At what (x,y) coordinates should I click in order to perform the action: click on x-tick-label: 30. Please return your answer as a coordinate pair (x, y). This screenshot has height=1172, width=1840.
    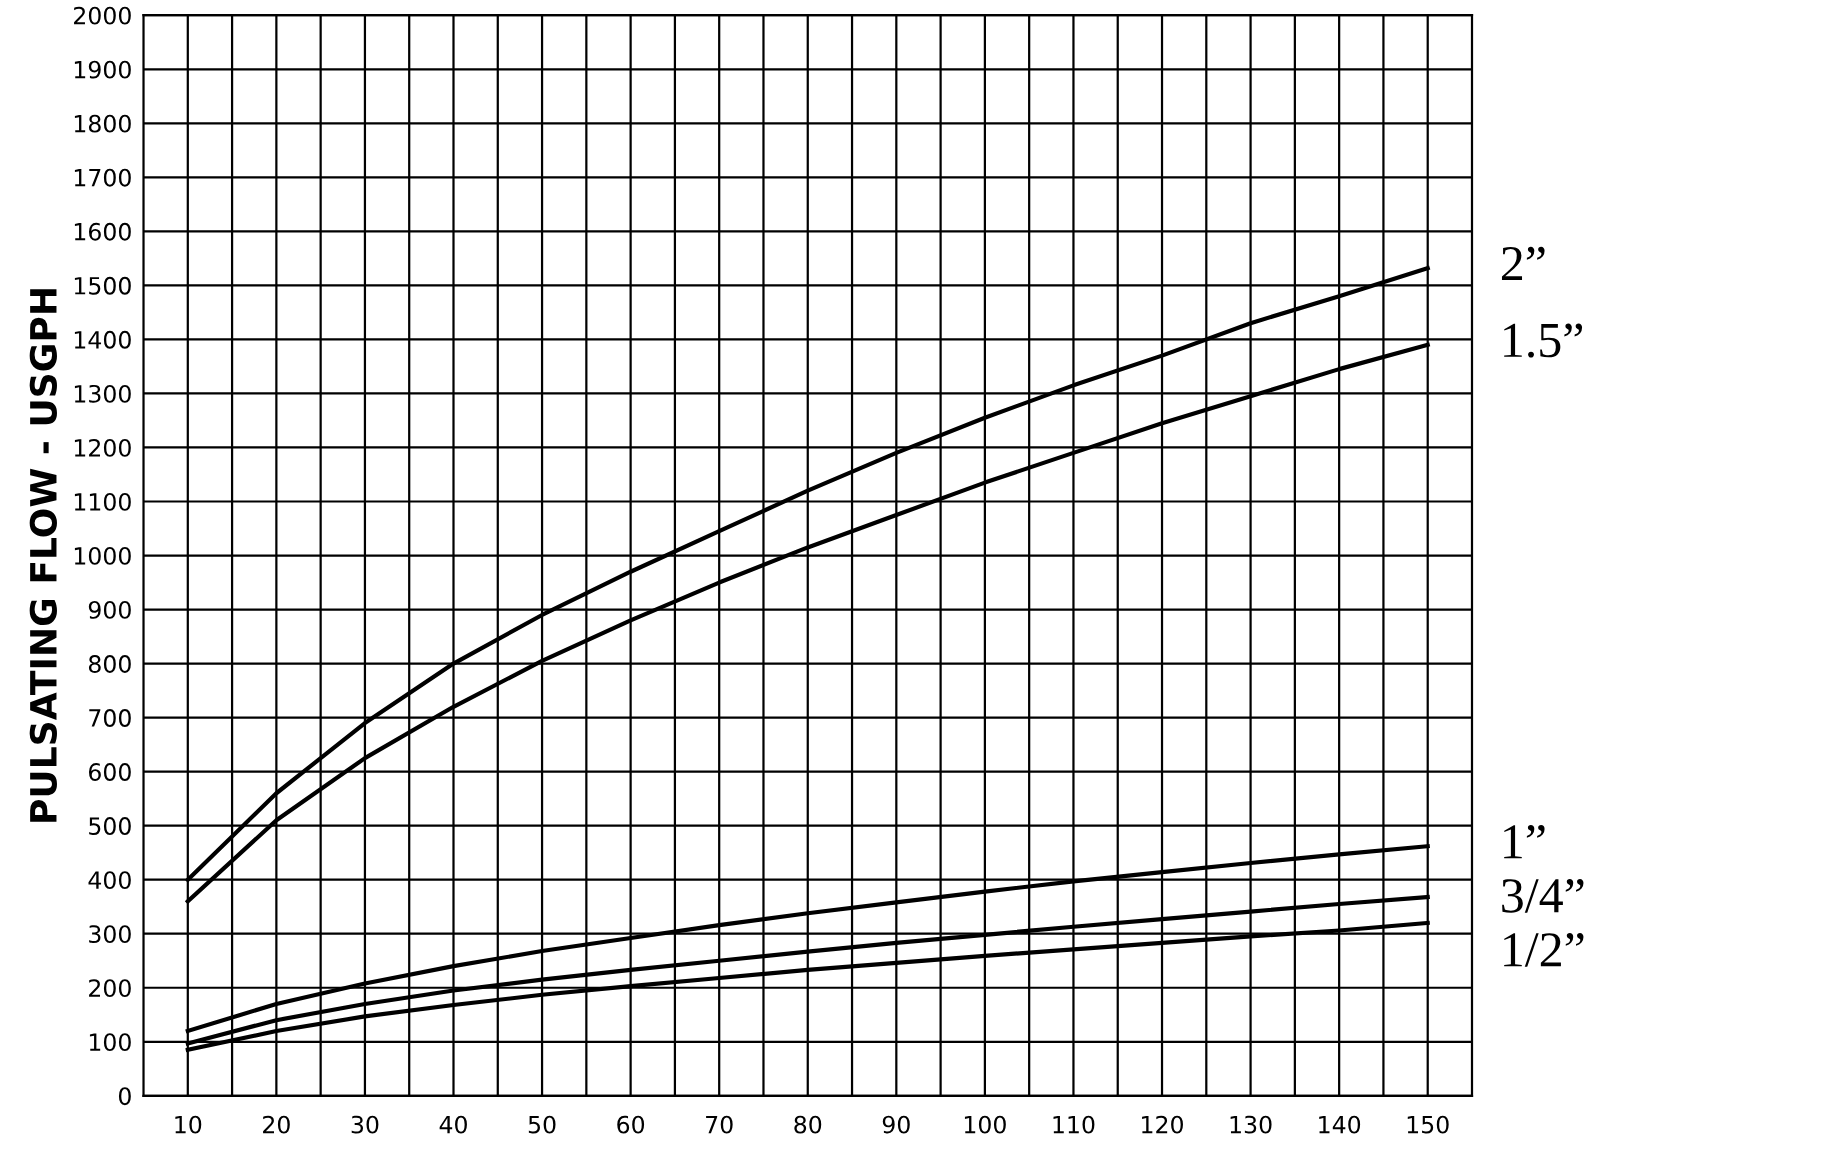
    Looking at the image, I should click on (365, 1124).